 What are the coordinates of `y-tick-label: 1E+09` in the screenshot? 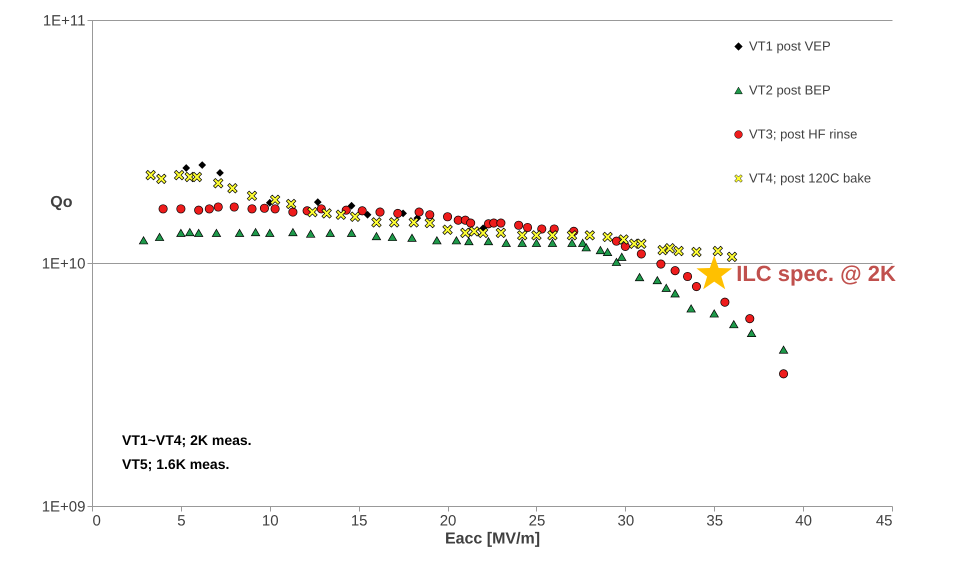 It's located at (64, 507).